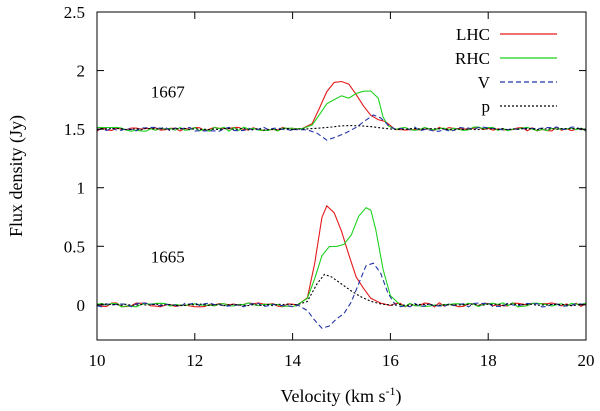 The image size is (600, 411). I want to click on legend-label-rhc: RHC, so click(472, 58).